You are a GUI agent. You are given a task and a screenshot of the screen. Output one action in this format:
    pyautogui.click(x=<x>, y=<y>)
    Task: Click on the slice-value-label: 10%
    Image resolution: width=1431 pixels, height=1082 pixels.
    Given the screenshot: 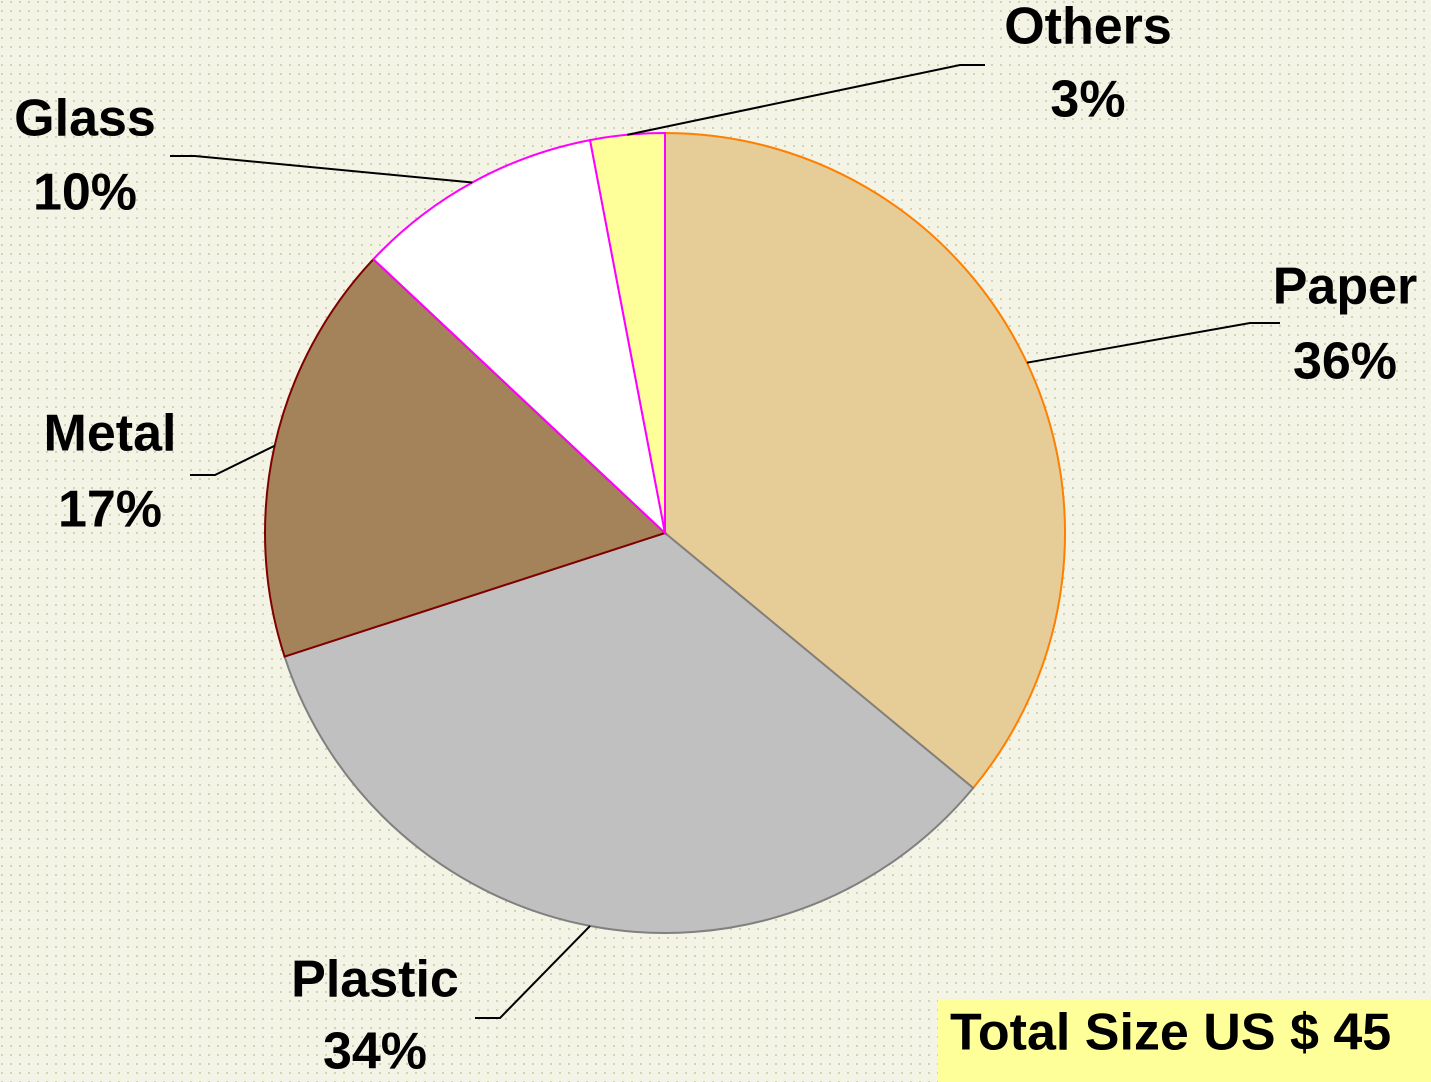 What is the action you would take?
    pyautogui.click(x=85, y=193)
    